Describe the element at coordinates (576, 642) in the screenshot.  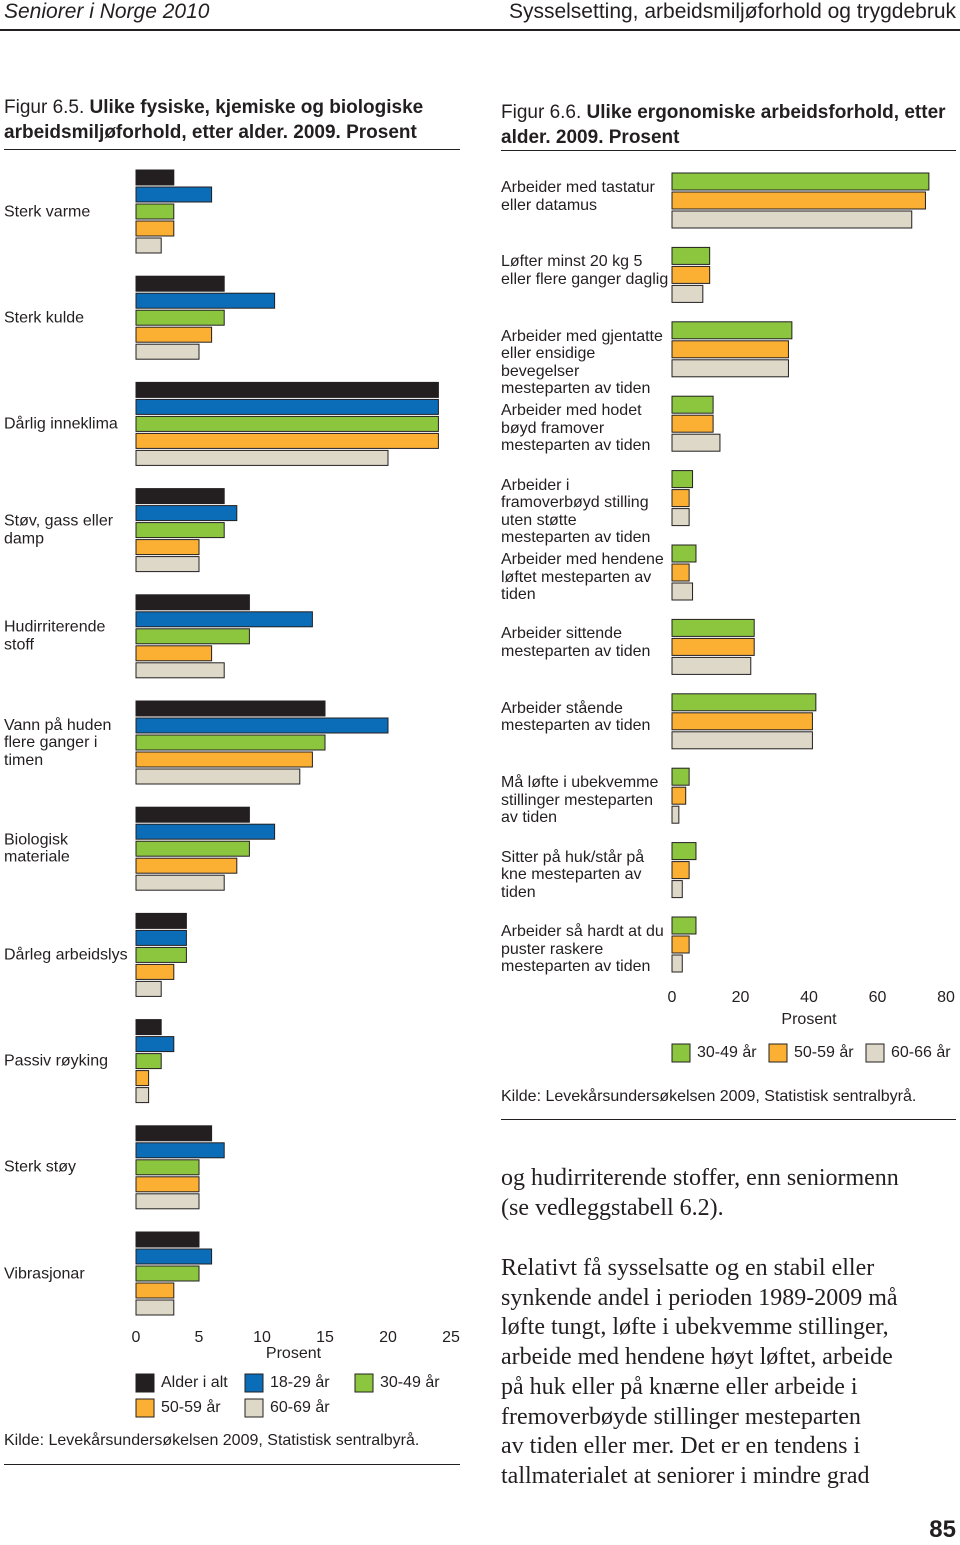
I see `category-label: Arbeider sittende mesteparten av tiden` at that location.